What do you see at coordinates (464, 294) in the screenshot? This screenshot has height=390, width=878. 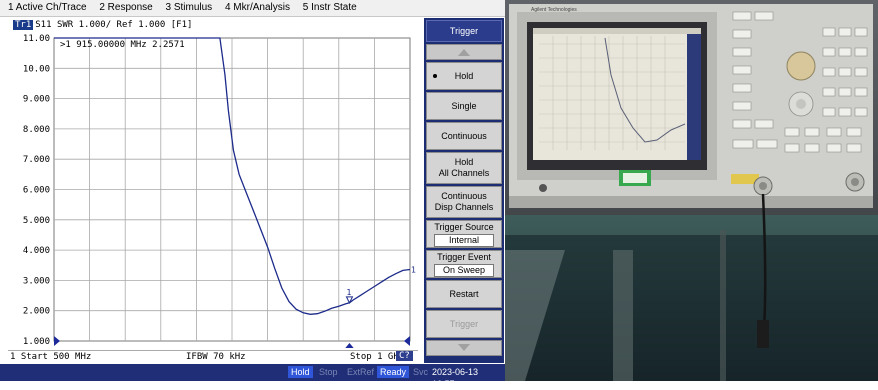 I see `restart-softkey: Restart` at bounding box center [464, 294].